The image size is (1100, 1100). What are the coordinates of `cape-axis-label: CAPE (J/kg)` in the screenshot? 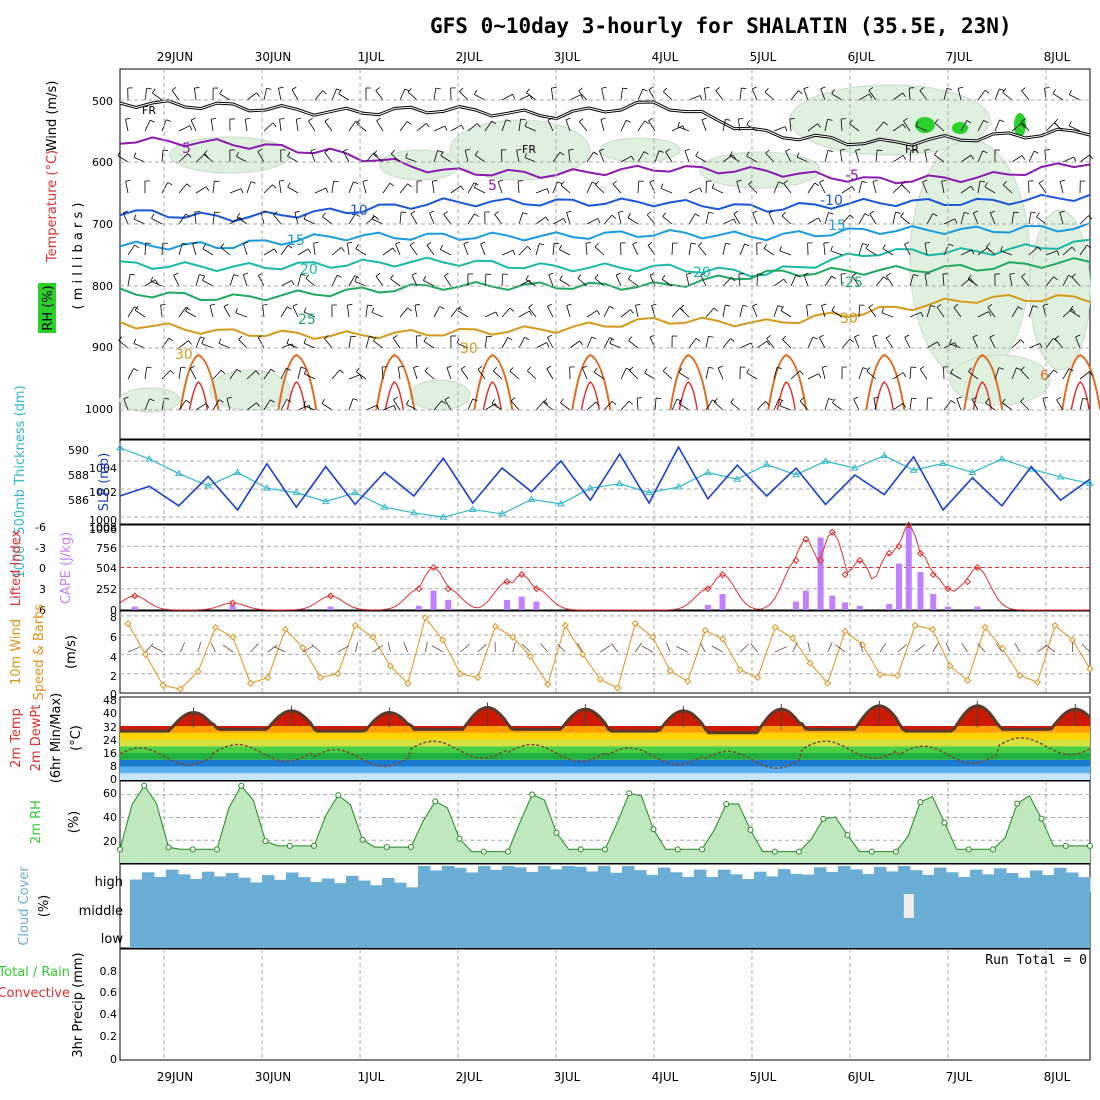 It's located at (66, 568).